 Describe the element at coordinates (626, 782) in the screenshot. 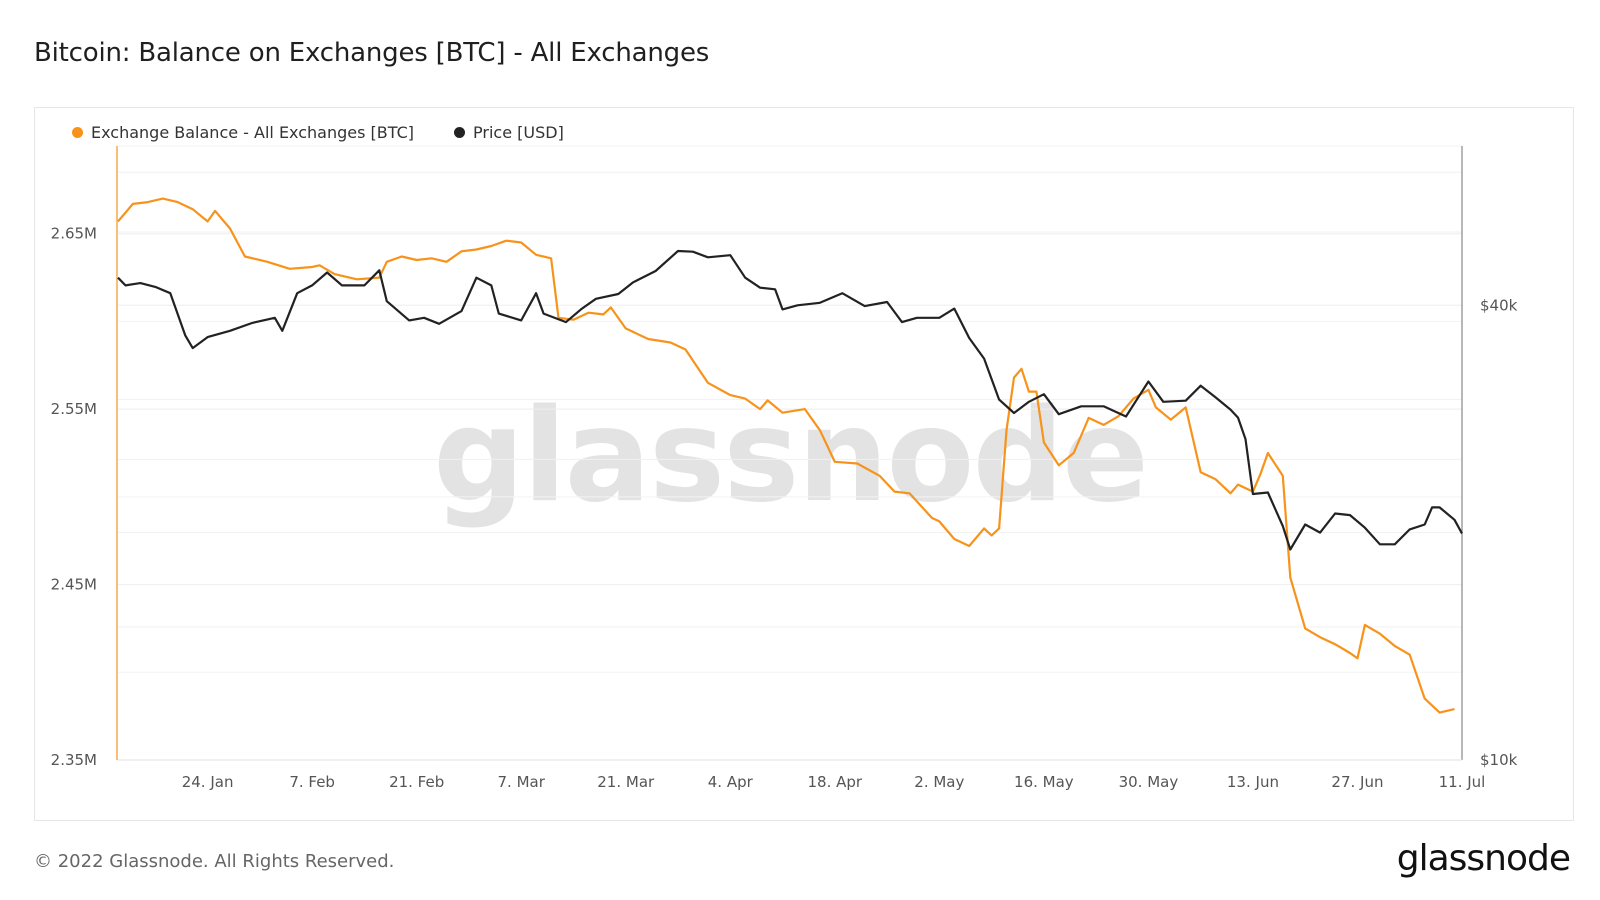

I see `x-tick-label: 21. Mar` at that location.